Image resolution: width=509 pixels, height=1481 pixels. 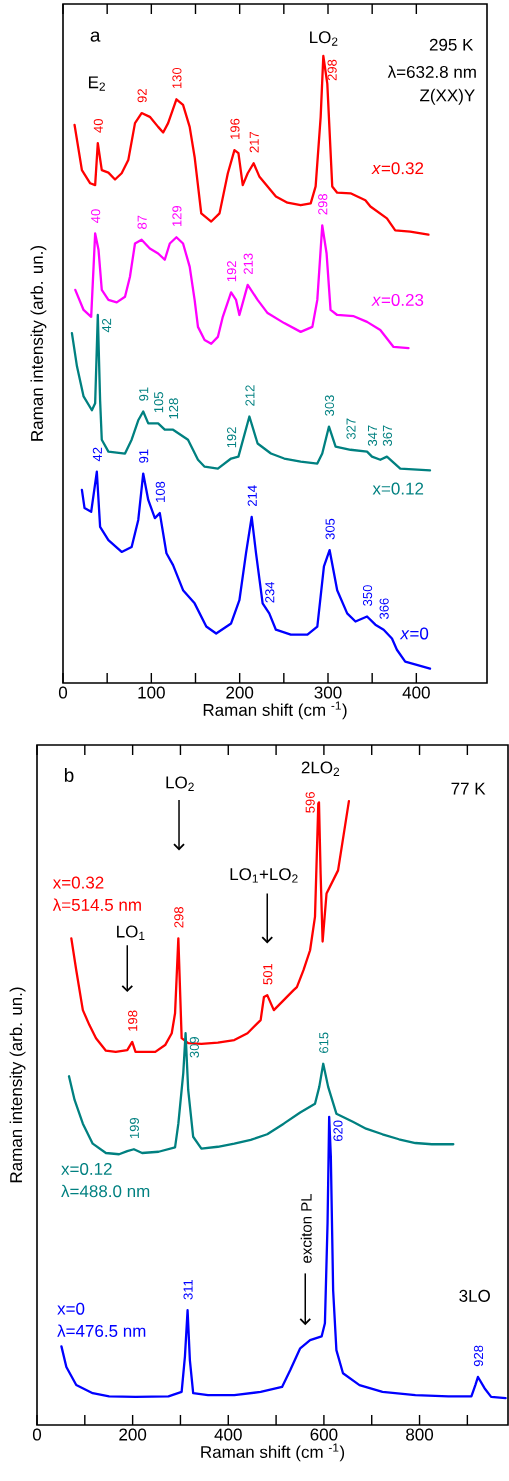 I want to click on annotation: 350, so click(x=367, y=595).